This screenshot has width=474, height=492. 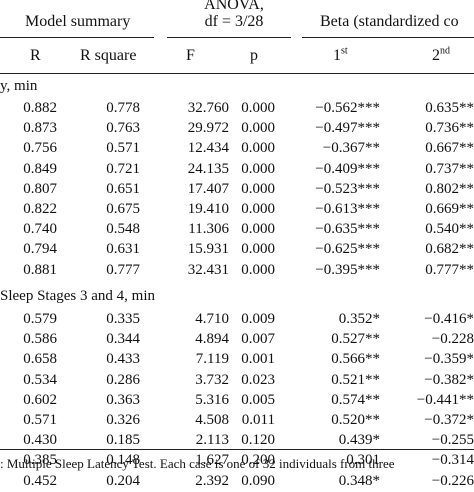 What do you see at coordinates (449, 148) in the screenshot?
I see `table-cell: 0.667**` at bounding box center [449, 148].